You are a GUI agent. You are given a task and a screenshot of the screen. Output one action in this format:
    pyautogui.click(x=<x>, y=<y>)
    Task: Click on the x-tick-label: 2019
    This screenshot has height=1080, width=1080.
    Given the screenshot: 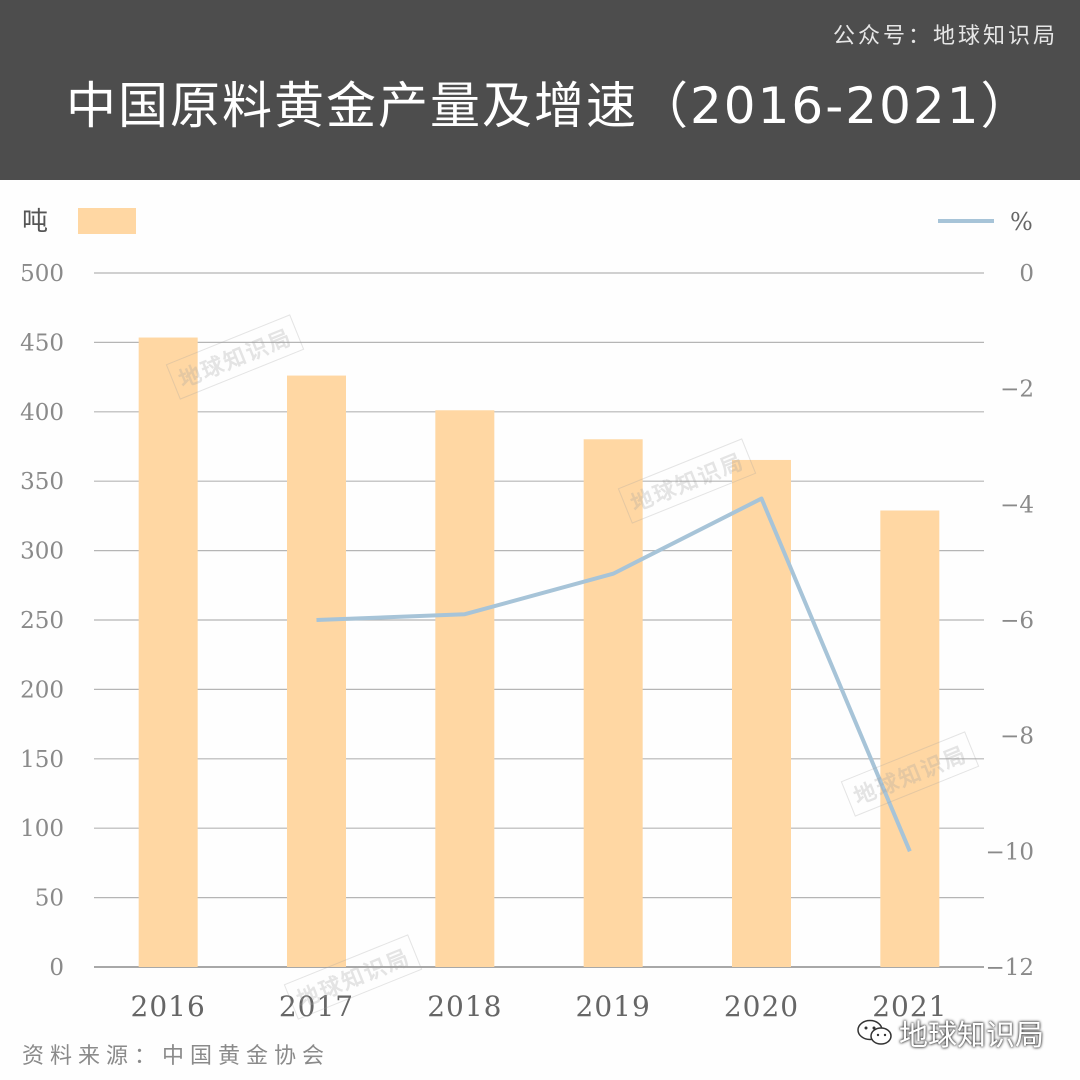 What is the action you would take?
    pyautogui.click(x=613, y=1006)
    